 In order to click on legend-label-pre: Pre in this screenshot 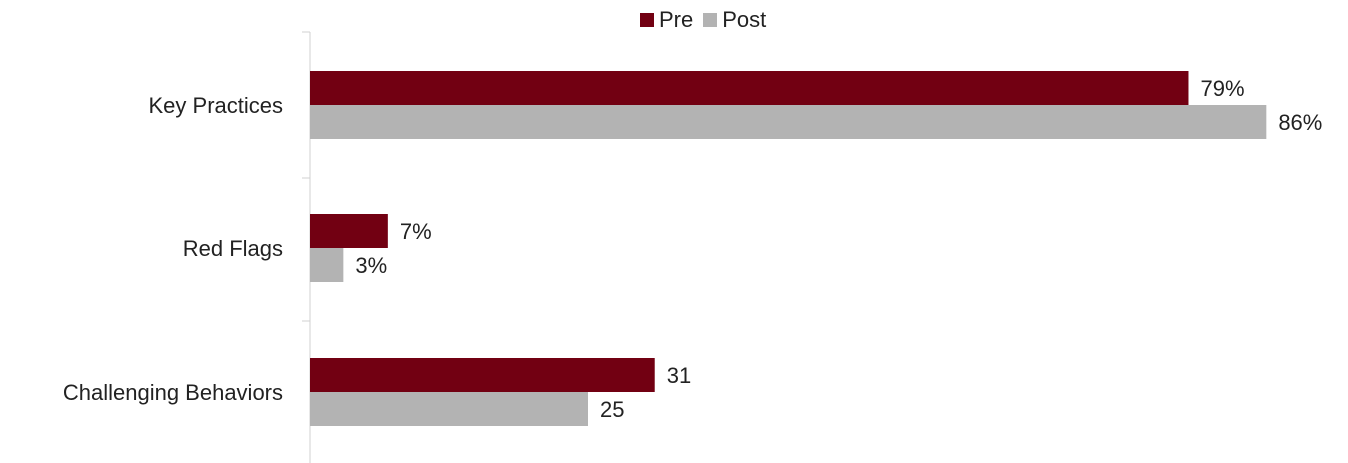, I will do `click(676, 19)`.